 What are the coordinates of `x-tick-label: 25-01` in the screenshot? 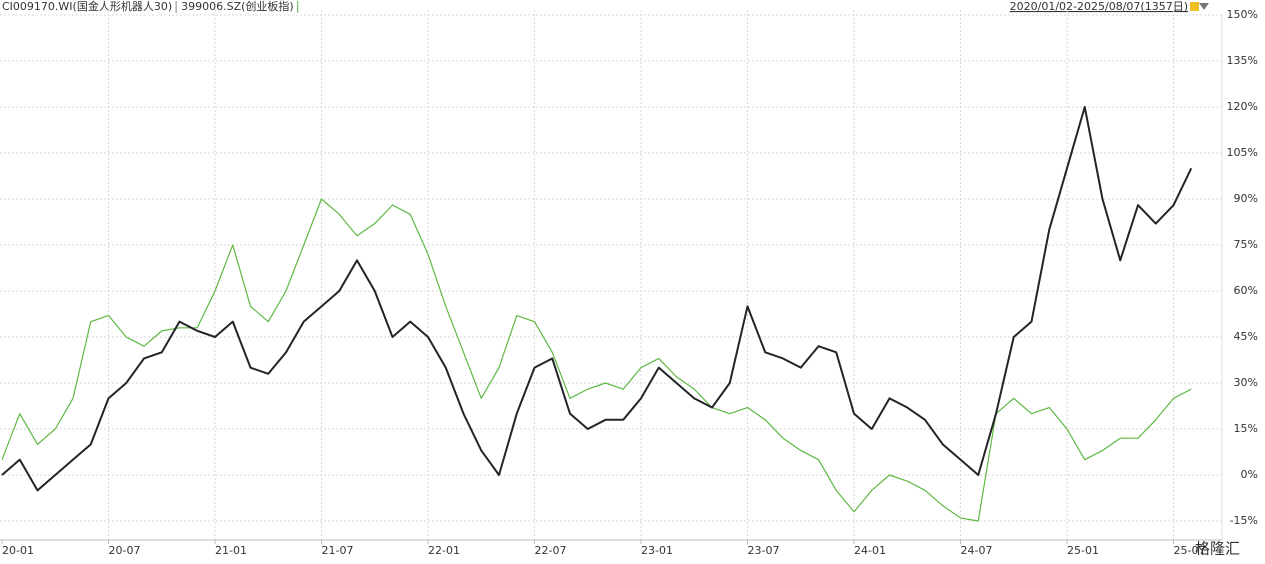 It's located at (1083, 550).